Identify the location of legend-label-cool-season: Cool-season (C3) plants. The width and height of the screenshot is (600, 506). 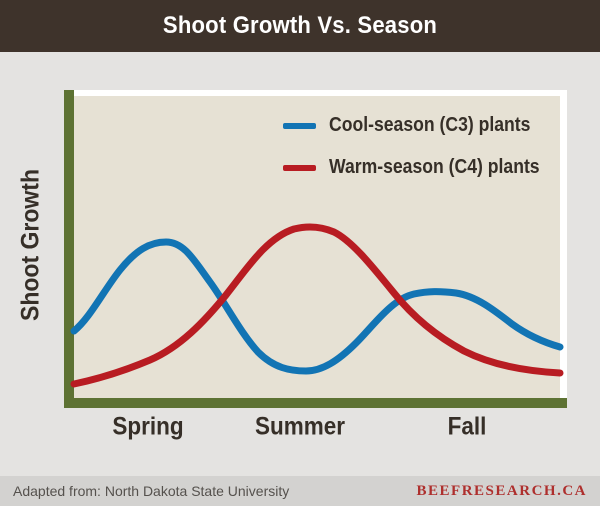
(430, 125).